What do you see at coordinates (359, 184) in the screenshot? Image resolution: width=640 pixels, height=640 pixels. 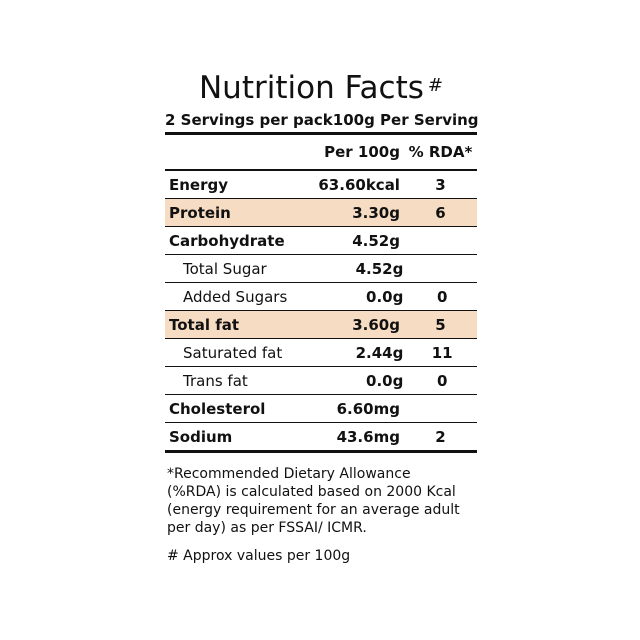 I see `nutrient-value: 63.60kcal` at bounding box center [359, 184].